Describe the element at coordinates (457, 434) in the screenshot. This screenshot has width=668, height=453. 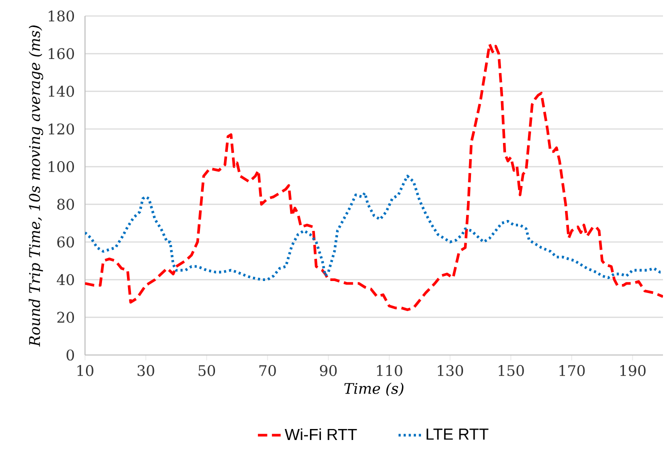
I see `legend-label: LTE RTT` at that location.